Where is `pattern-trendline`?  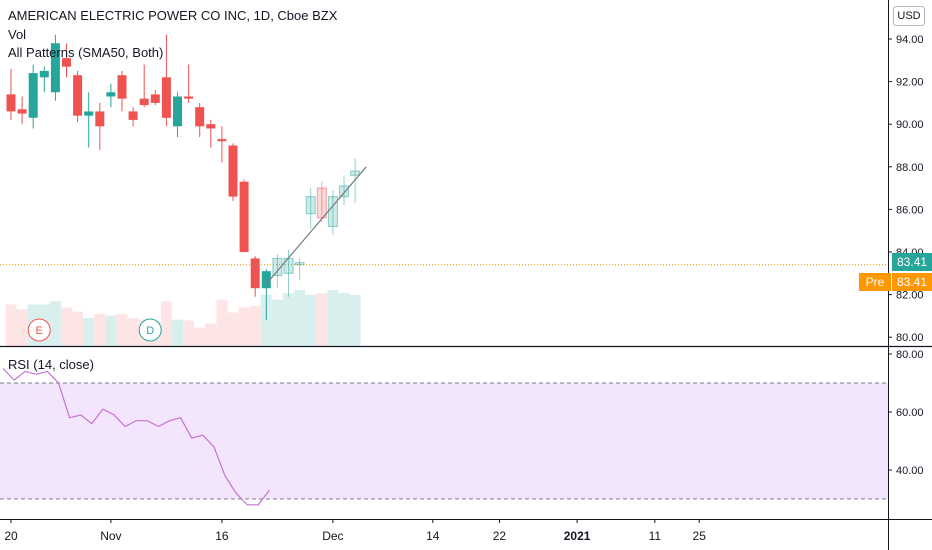 pattern-trendline is located at coordinates (316, 225).